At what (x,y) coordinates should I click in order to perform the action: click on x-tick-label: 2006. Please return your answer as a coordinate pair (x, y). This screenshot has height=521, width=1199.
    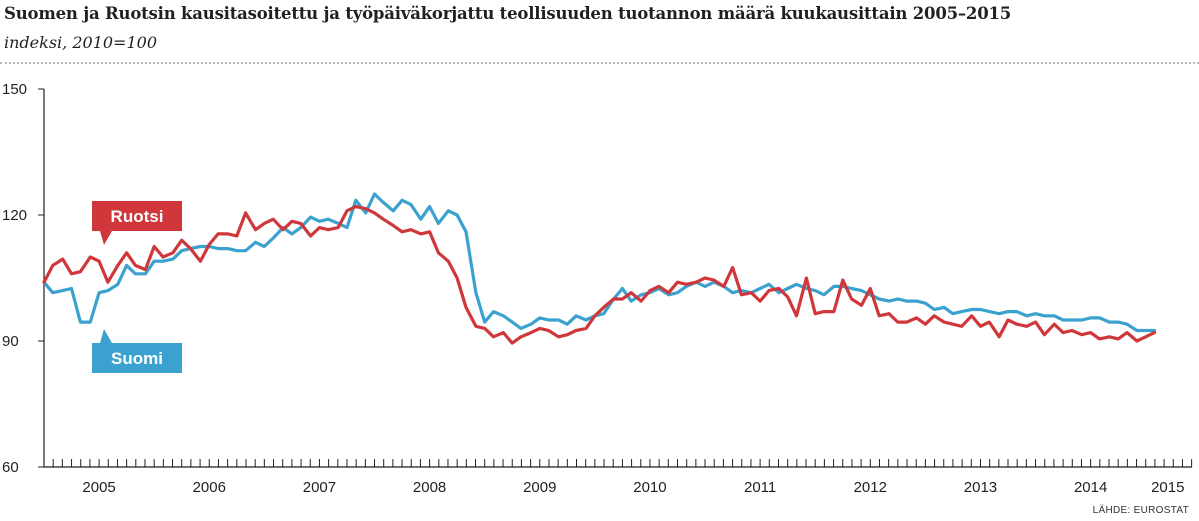
    Looking at the image, I should click on (209, 487).